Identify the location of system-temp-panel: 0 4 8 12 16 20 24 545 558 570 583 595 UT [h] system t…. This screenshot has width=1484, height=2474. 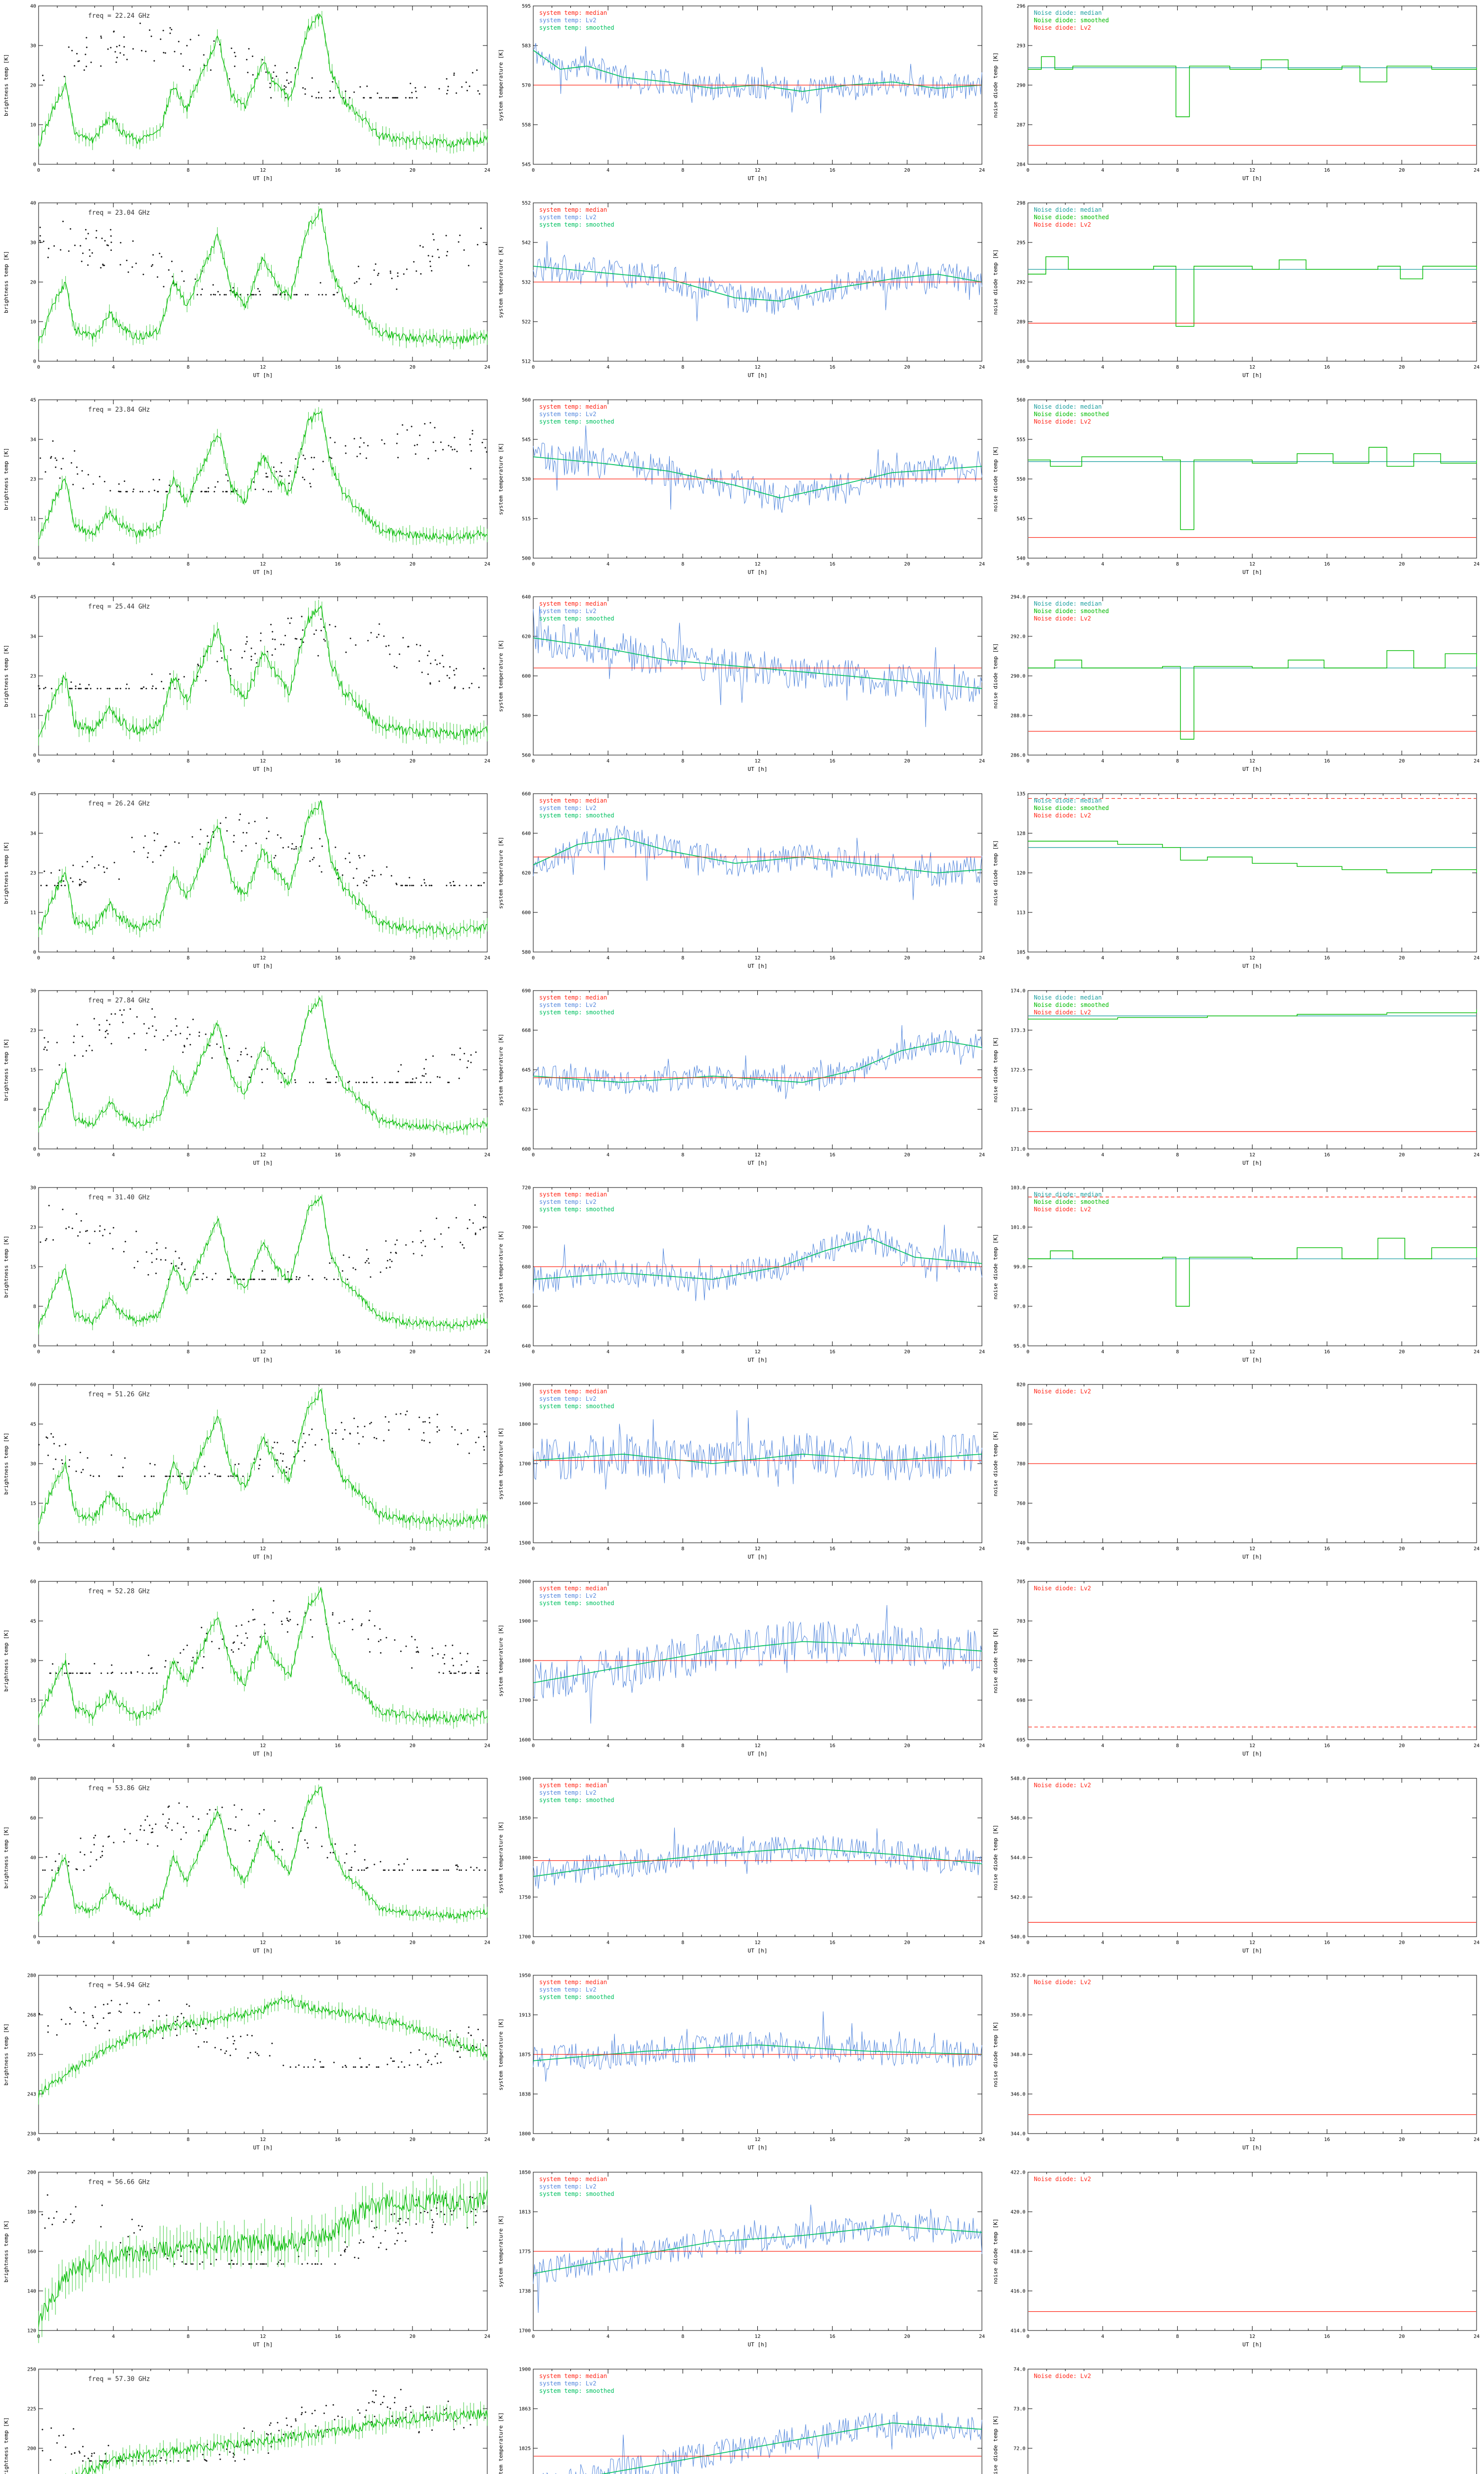
(742, 99).